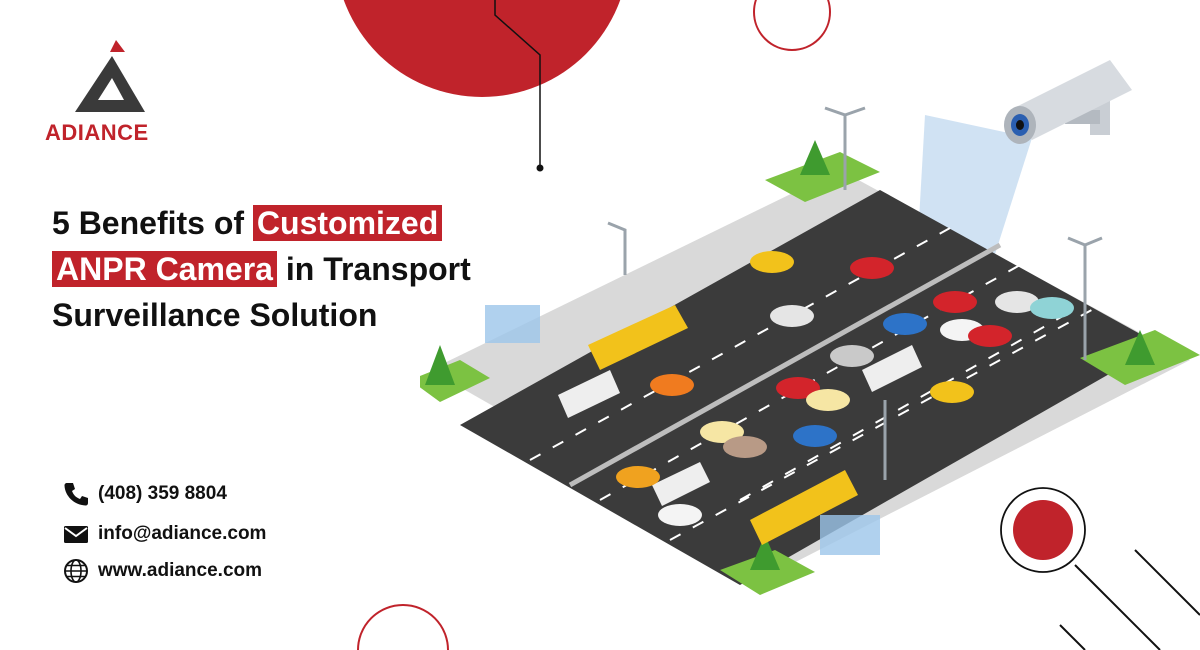 This screenshot has height=650, width=1200. I want to click on email-contact: info@adiance.com, so click(222, 534).